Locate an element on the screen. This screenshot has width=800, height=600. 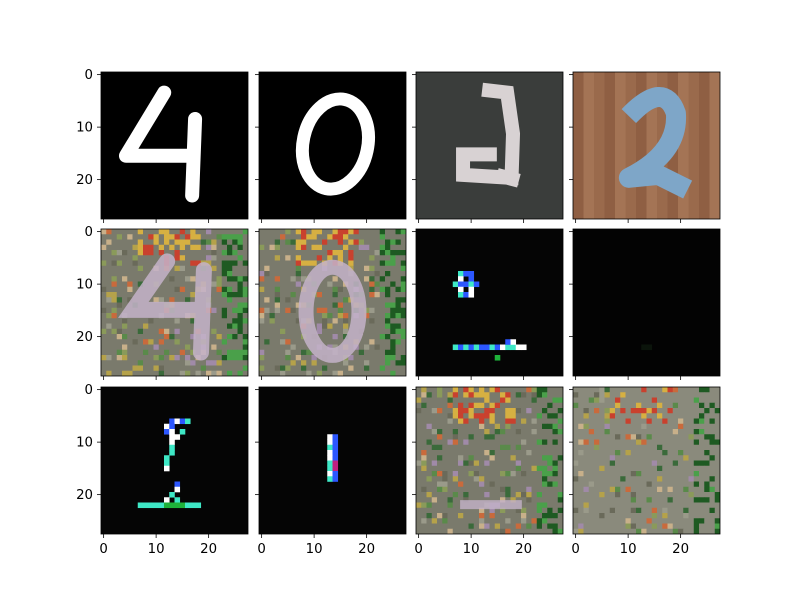
image-panel-r2c2: 0 10 20 is located at coordinates (488, 471).